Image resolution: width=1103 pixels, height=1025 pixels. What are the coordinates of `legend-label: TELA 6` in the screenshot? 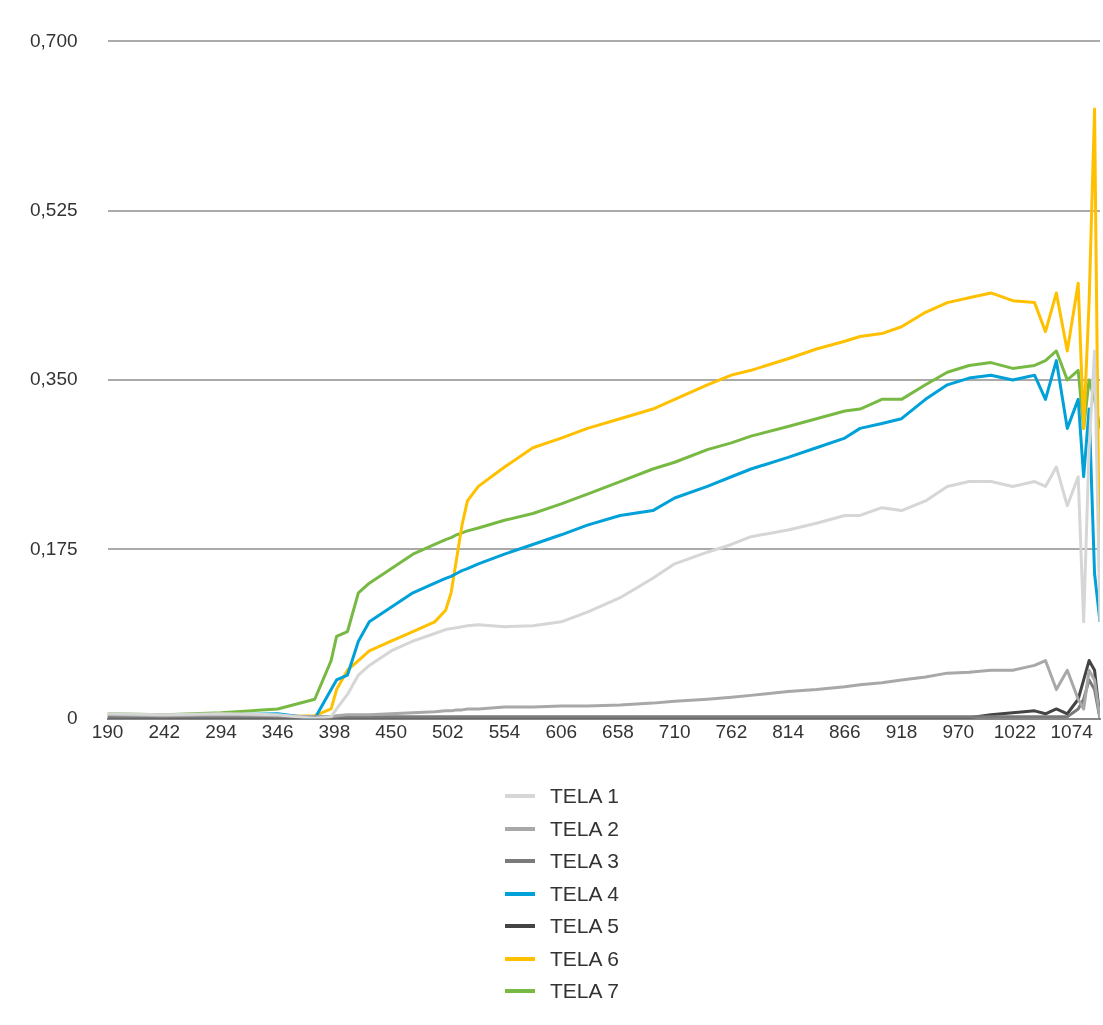 It's located at (584, 958).